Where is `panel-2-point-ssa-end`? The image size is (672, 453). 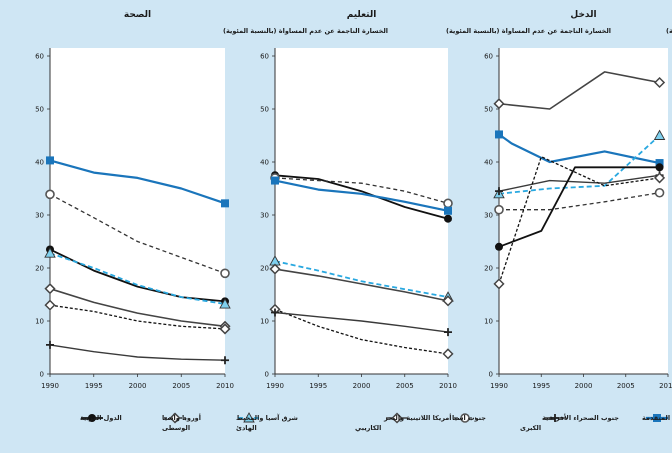
panel-2-point-ssa-end is located at coordinates (448, 332).